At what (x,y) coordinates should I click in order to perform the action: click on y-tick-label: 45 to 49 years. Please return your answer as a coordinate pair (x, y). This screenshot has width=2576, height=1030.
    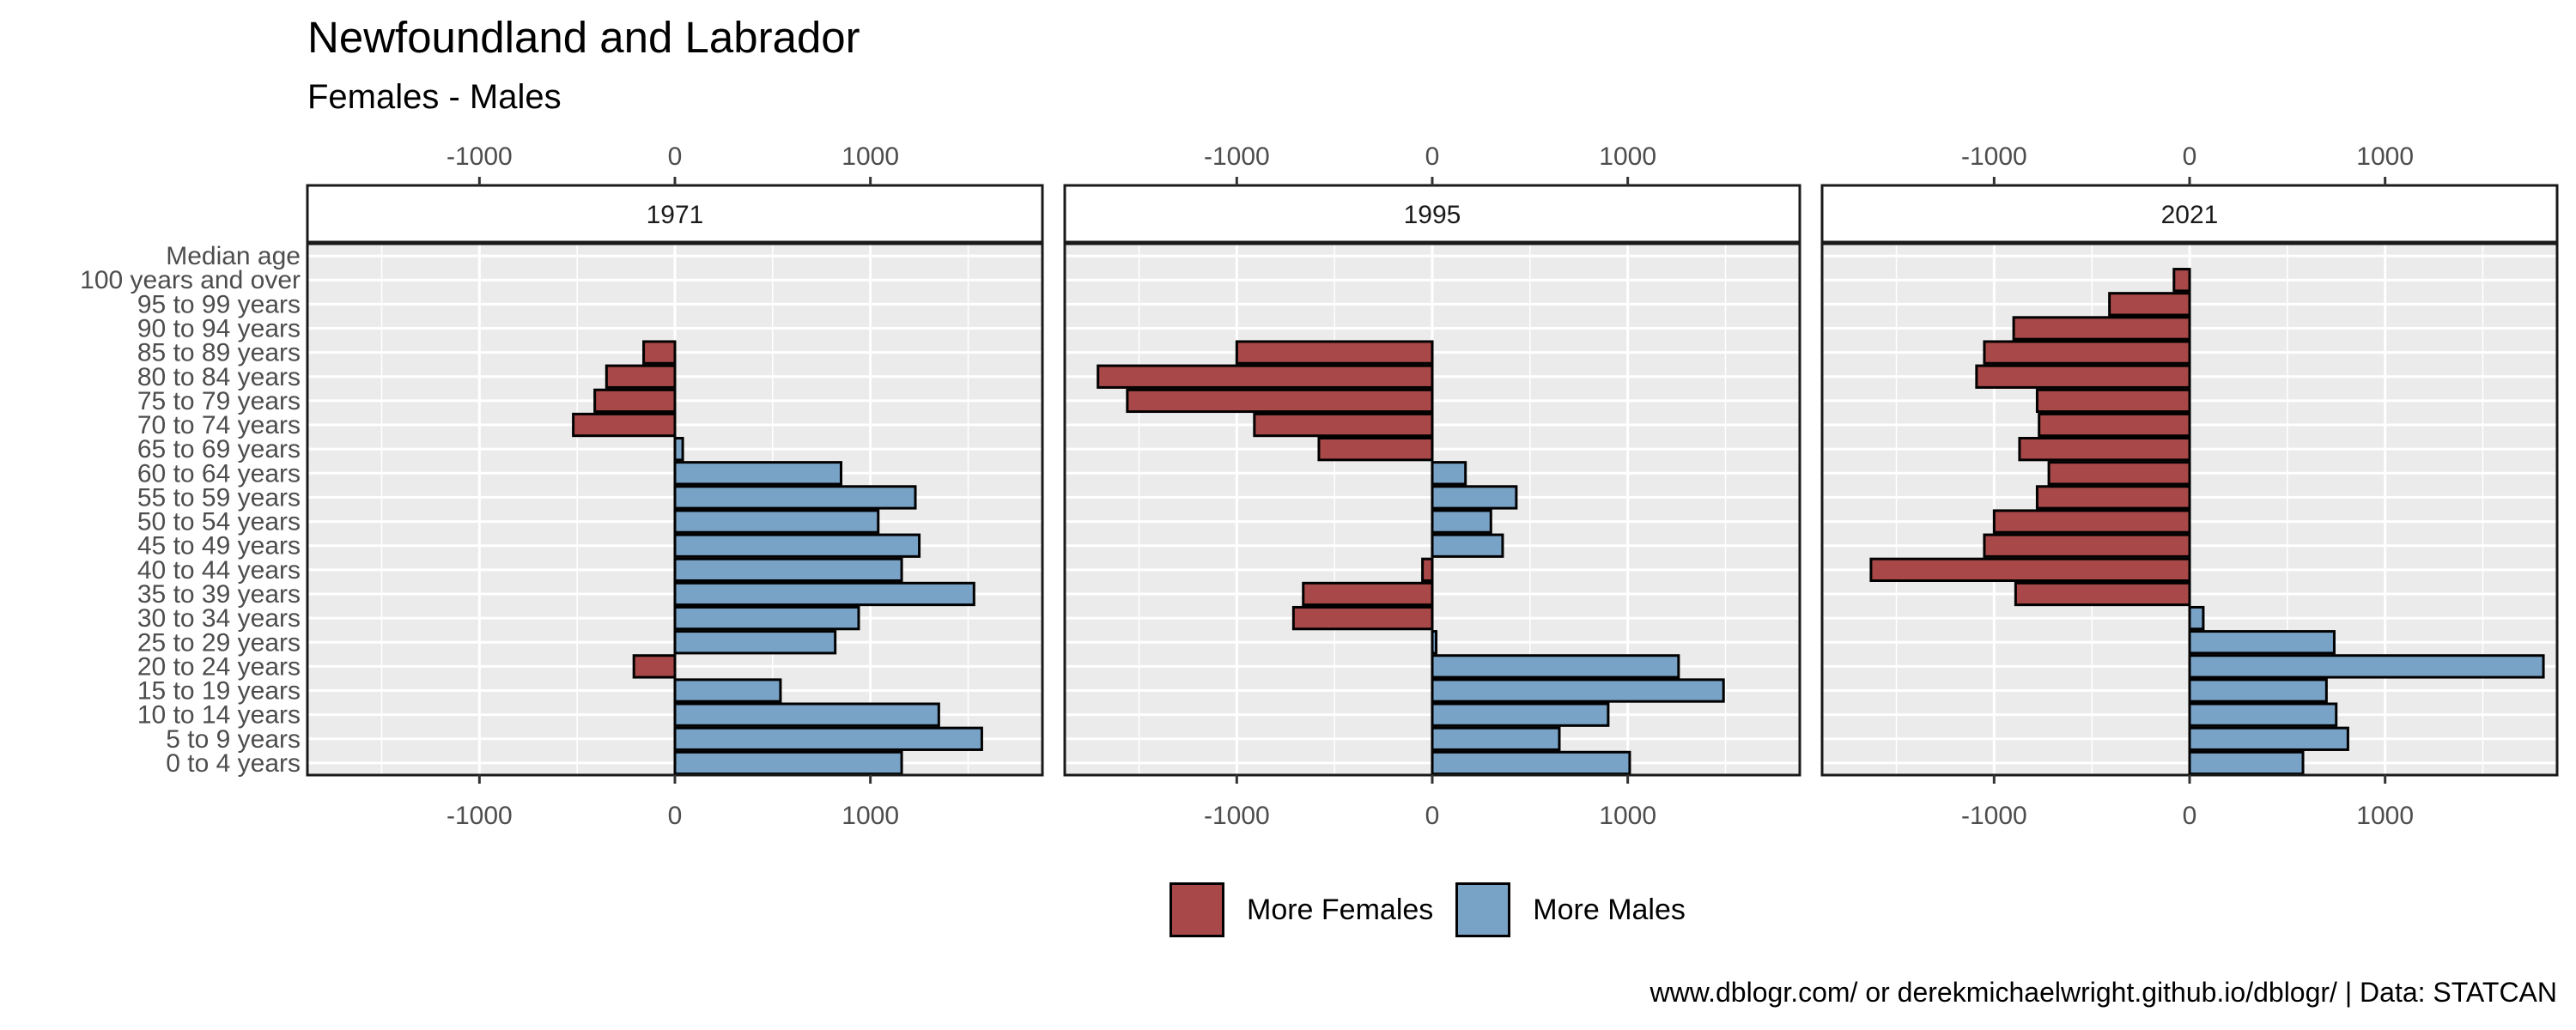
    Looking at the image, I should click on (219, 546).